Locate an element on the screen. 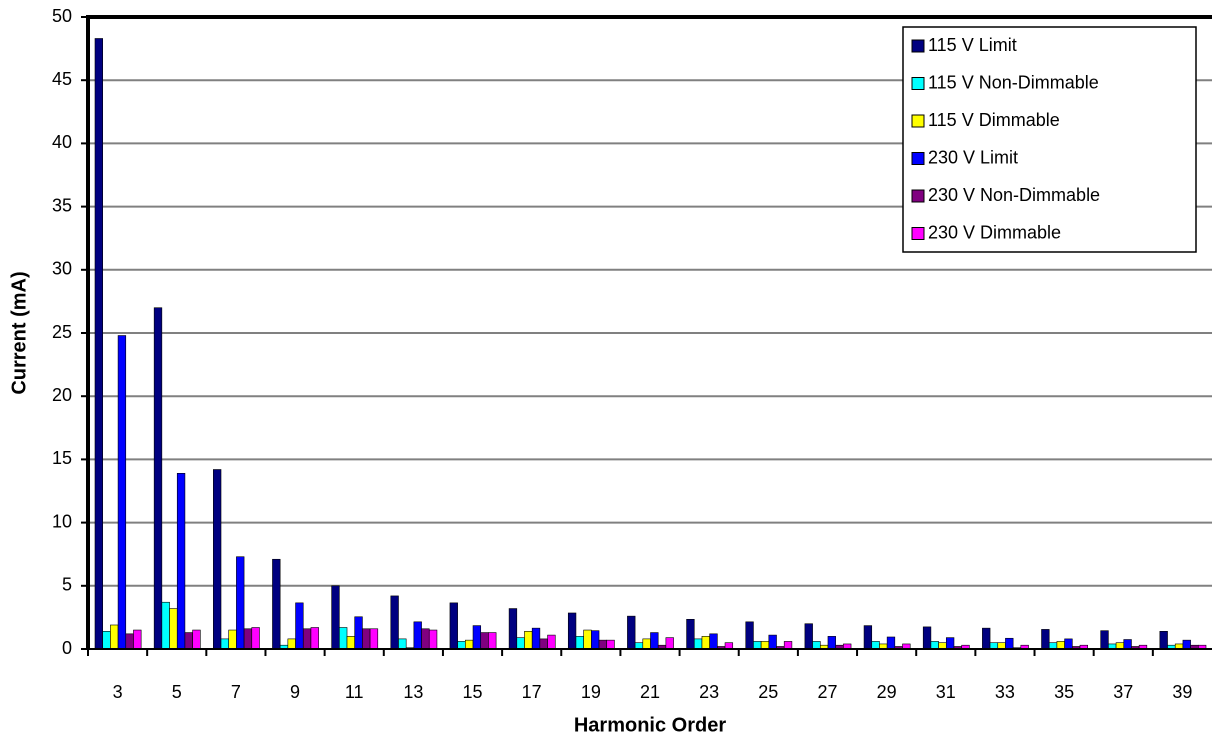  x-tick-label: 31 is located at coordinates (946, 692).